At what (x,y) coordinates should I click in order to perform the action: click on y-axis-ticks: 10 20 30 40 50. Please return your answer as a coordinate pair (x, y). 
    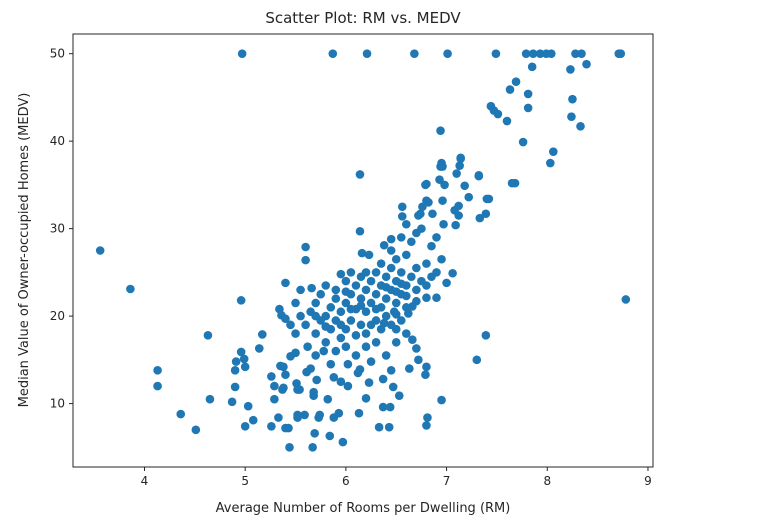
    Looking at the image, I should click on (61, 229).